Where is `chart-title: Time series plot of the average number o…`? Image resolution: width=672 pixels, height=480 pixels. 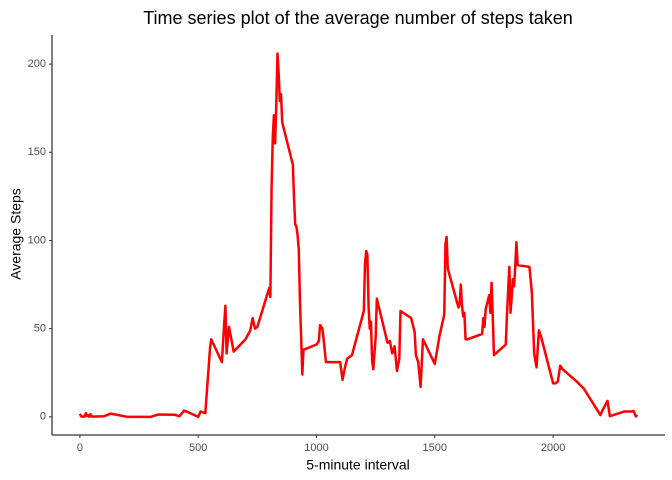 chart-title: Time series plot of the average number o… is located at coordinates (358, 18).